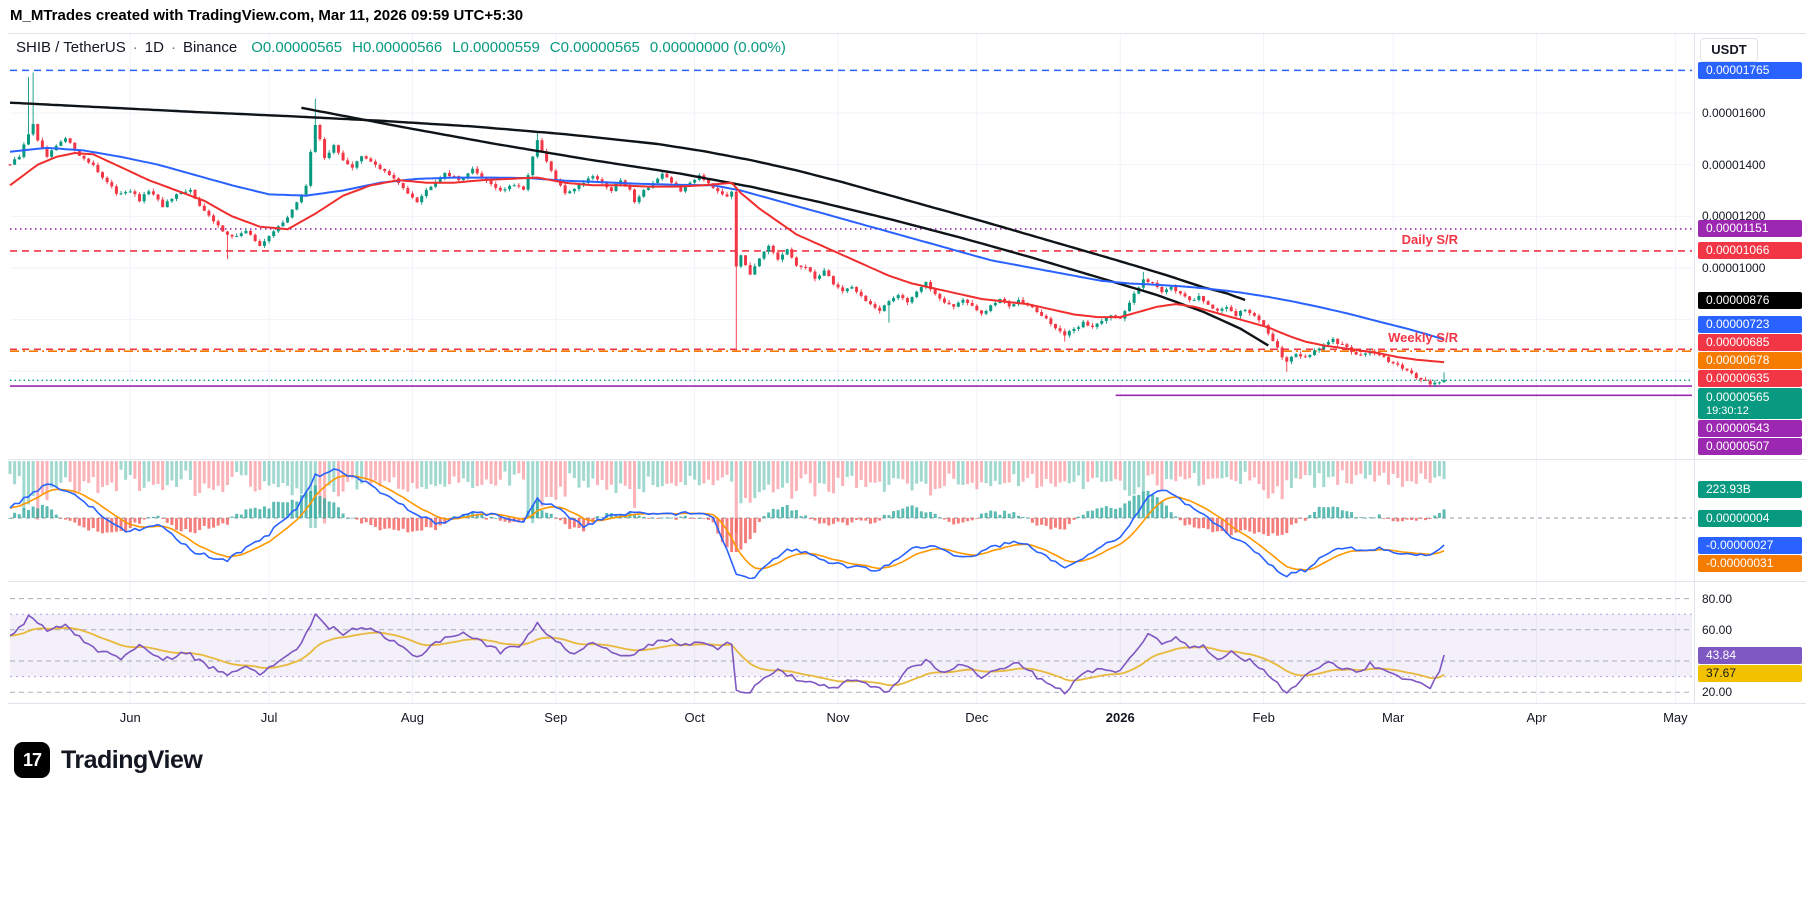 This screenshot has height=920, width=1814. Describe the element at coordinates (1750, 446) in the screenshot. I see `price-badge: 0.00000507` at that location.